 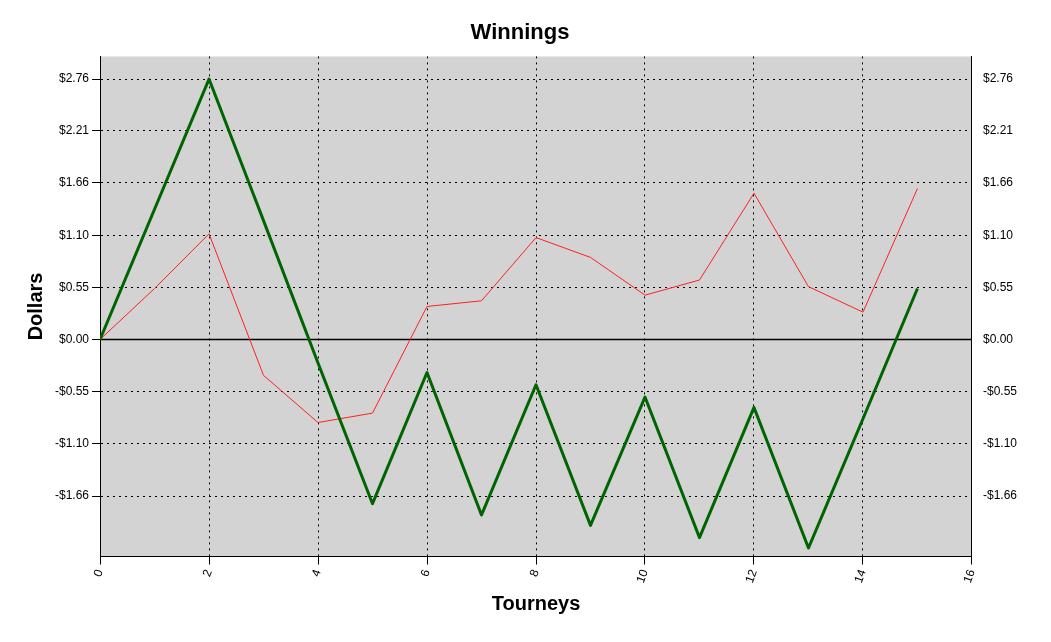 What do you see at coordinates (520, 32) in the screenshot?
I see `chart-title: Winnings` at bounding box center [520, 32].